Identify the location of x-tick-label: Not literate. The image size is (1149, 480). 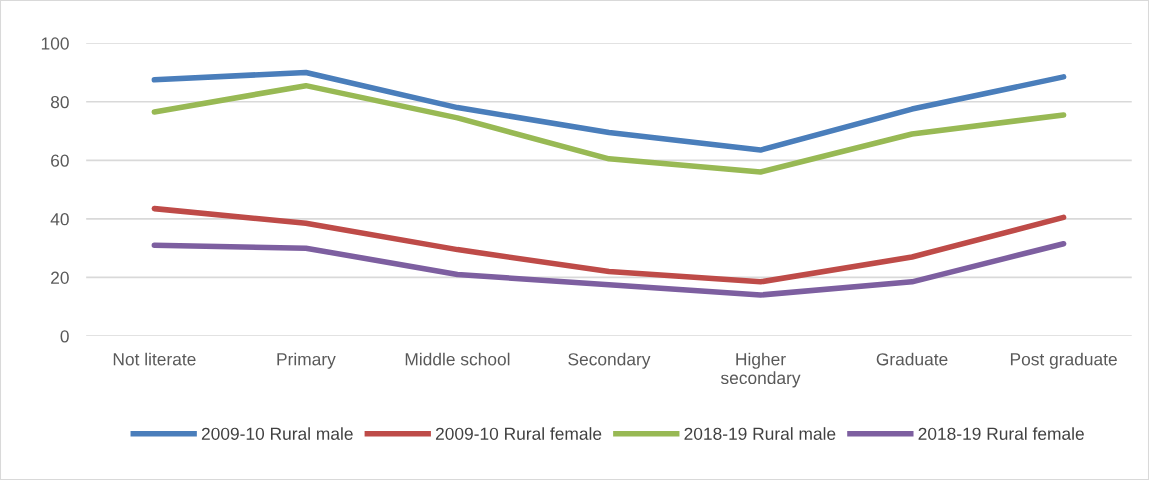
(154, 359).